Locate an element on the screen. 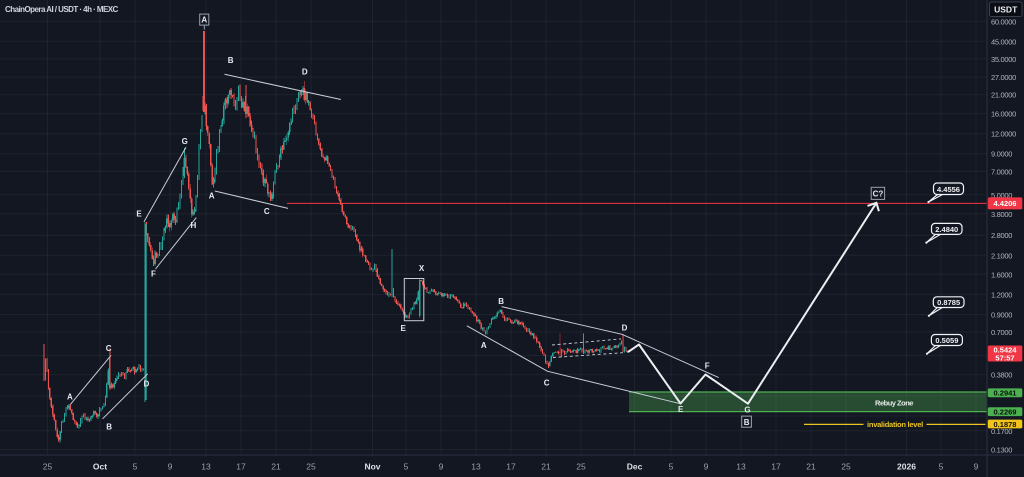  svg-text: H is located at coordinates (194, 225).